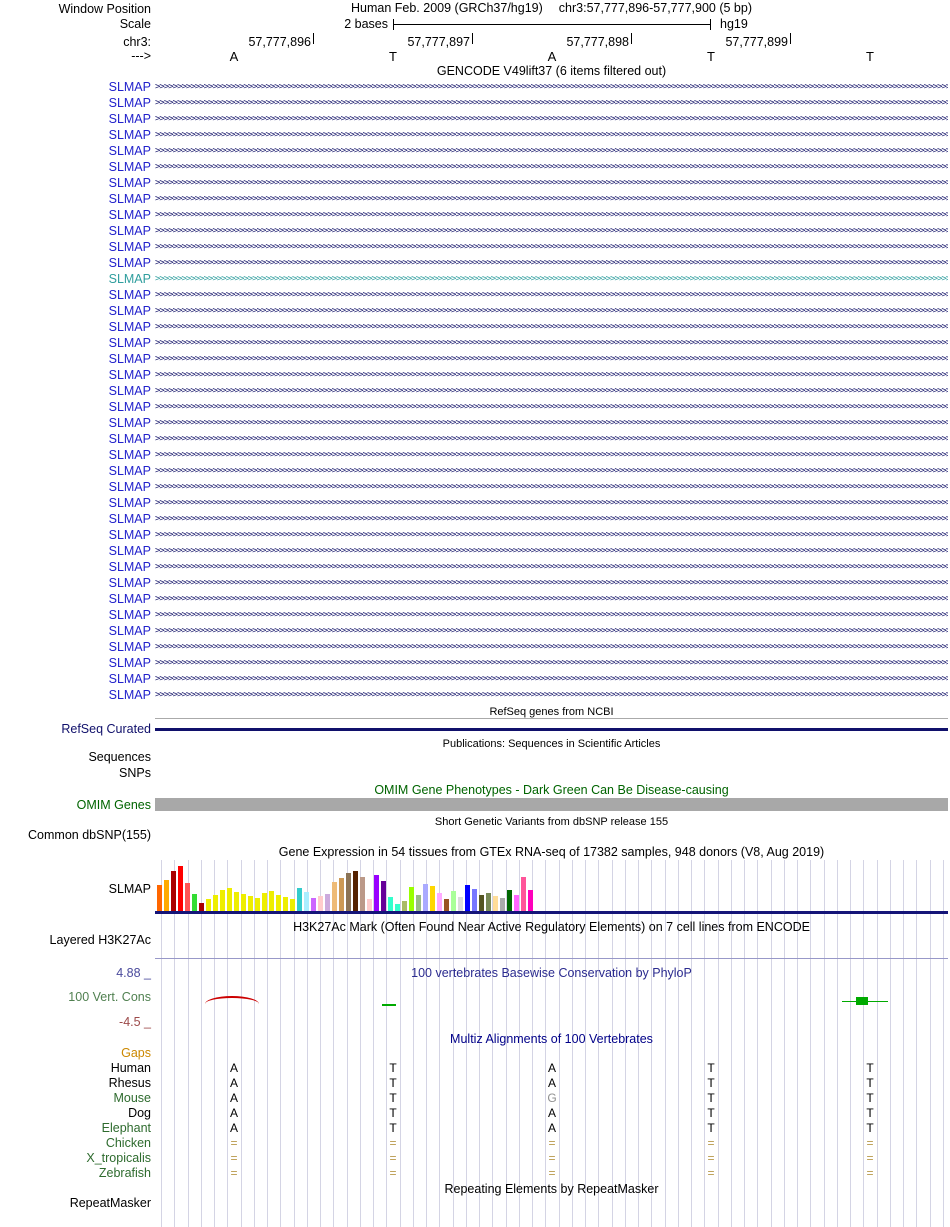 This screenshot has width=950, height=1227. I want to click on multiz-species-label: Elephant, so click(126, 1128).